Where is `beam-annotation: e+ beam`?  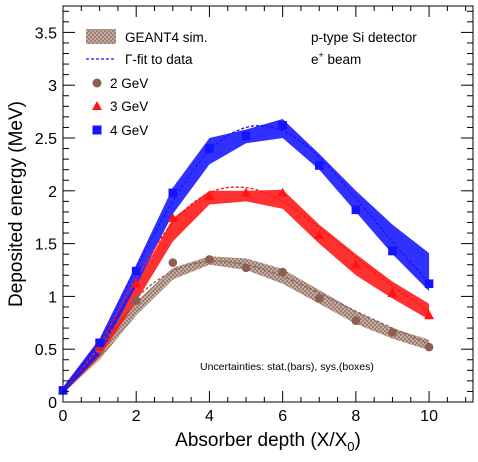 beam-annotation: e+ beam is located at coordinates (336, 58).